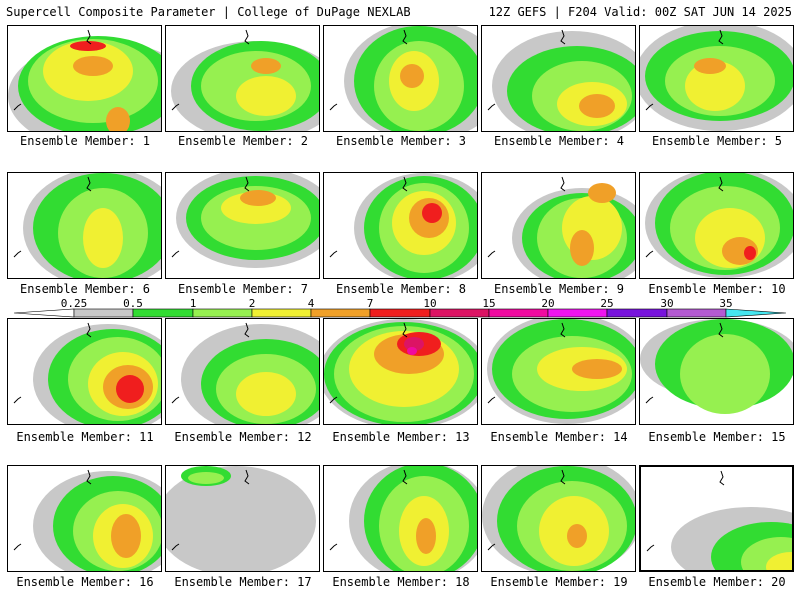 The image size is (800, 600). What do you see at coordinates (311, 303) in the screenshot?
I see `colorbar-tick-label: 4` at bounding box center [311, 303].